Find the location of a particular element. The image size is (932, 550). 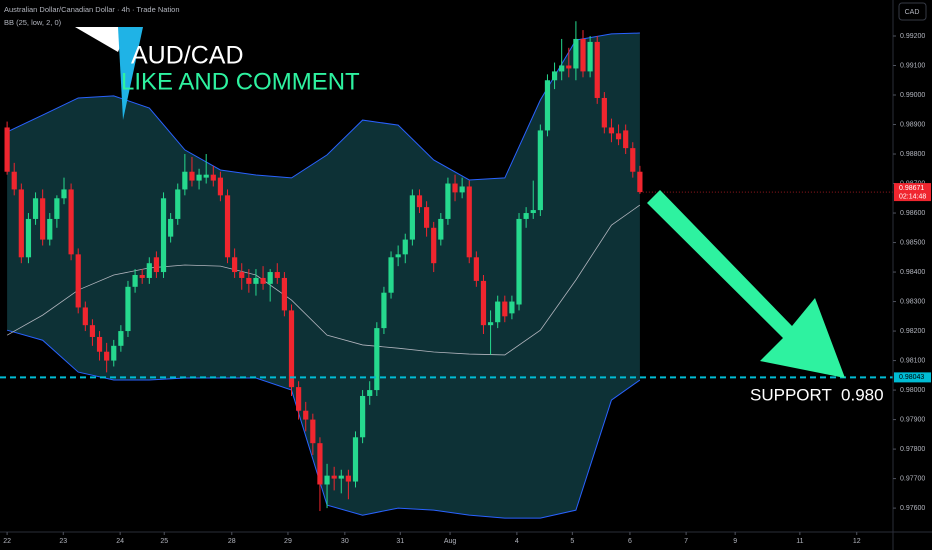

x-tick-label: 28 is located at coordinates (232, 541).